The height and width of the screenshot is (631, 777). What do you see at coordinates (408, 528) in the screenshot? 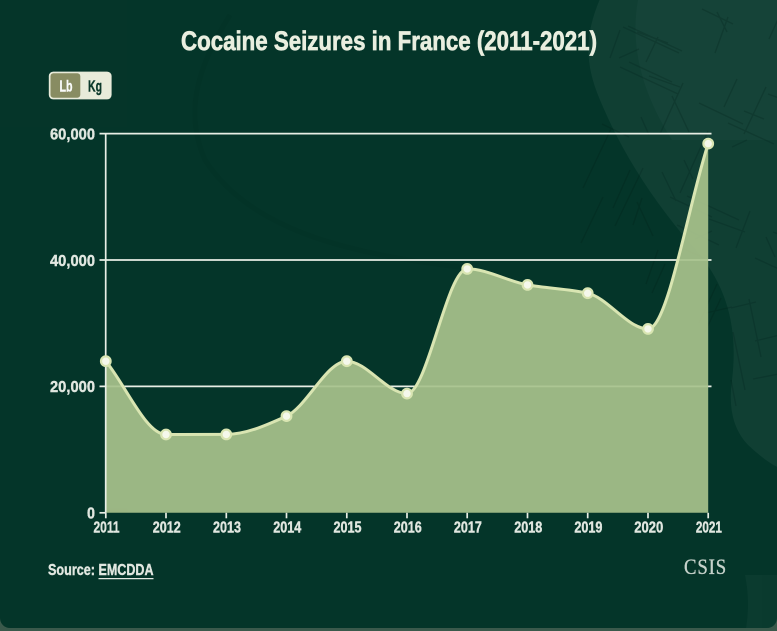
I see `svg-text: 2016` at bounding box center [408, 528].